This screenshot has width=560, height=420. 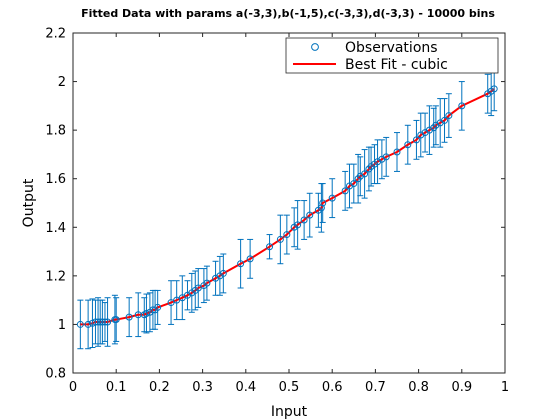 I want to click on x-tick-label: 0.6, so click(x=332, y=387).